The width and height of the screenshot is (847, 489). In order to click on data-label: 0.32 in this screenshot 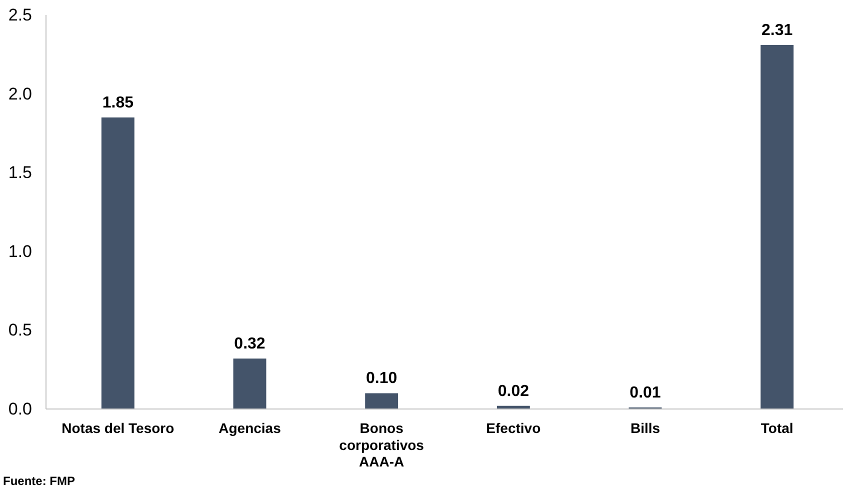, I will do `click(250, 344)`.